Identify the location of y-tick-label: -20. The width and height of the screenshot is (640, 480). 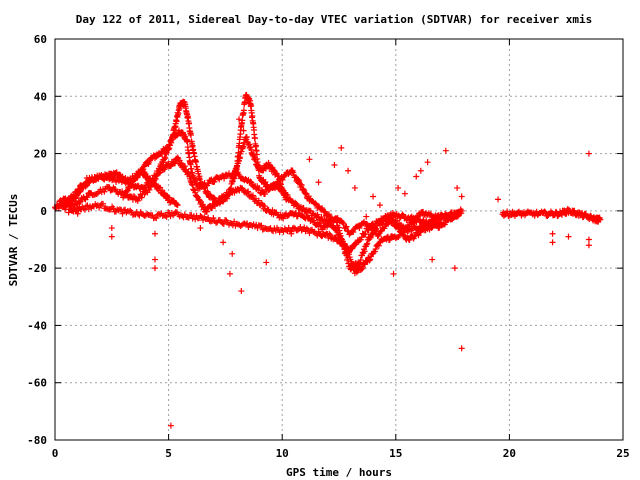
(37, 268).